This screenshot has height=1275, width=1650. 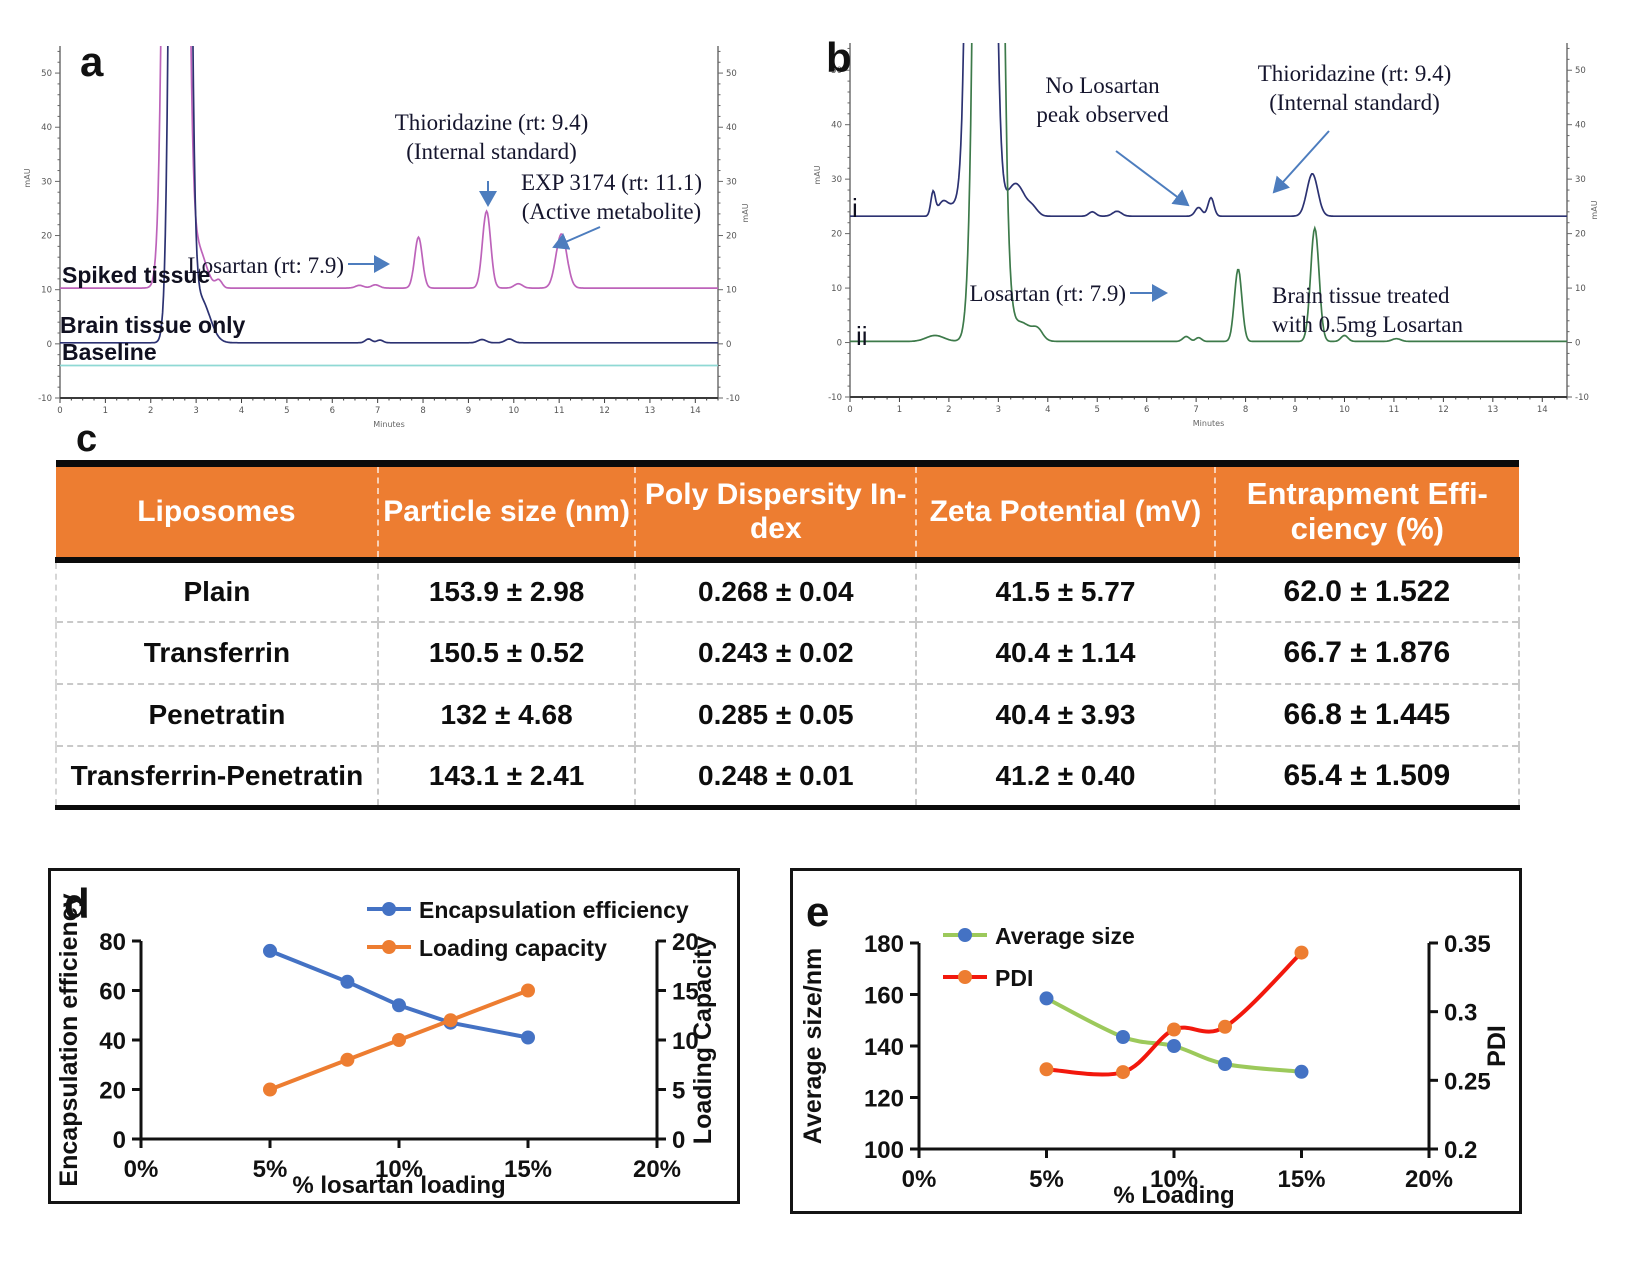 What do you see at coordinates (884, 1150) in the screenshot?
I see `svg-text: 100` at bounding box center [884, 1150].